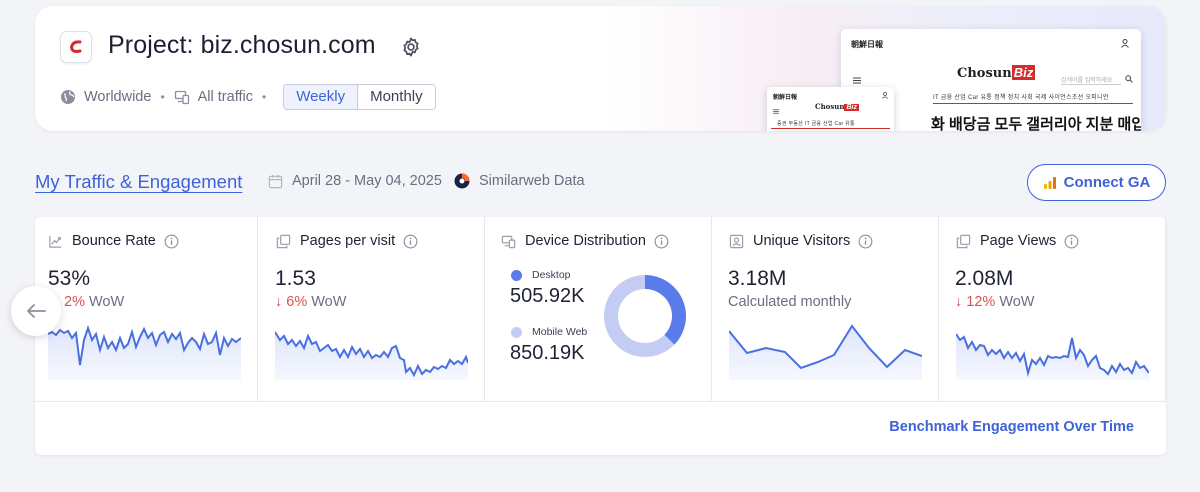  I want to click on bounce-rate-label: Bounce Rate, so click(114, 241).